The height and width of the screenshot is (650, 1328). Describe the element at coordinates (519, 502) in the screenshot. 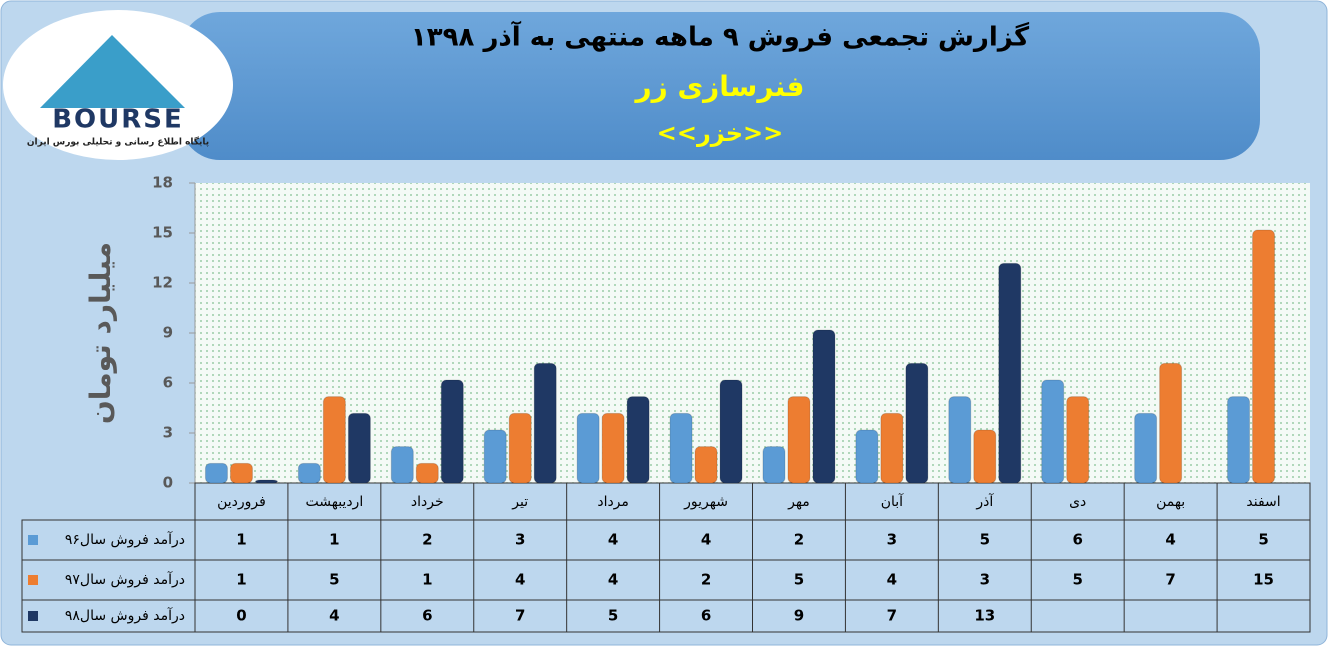

I see `x-tick-label: تیر` at that location.